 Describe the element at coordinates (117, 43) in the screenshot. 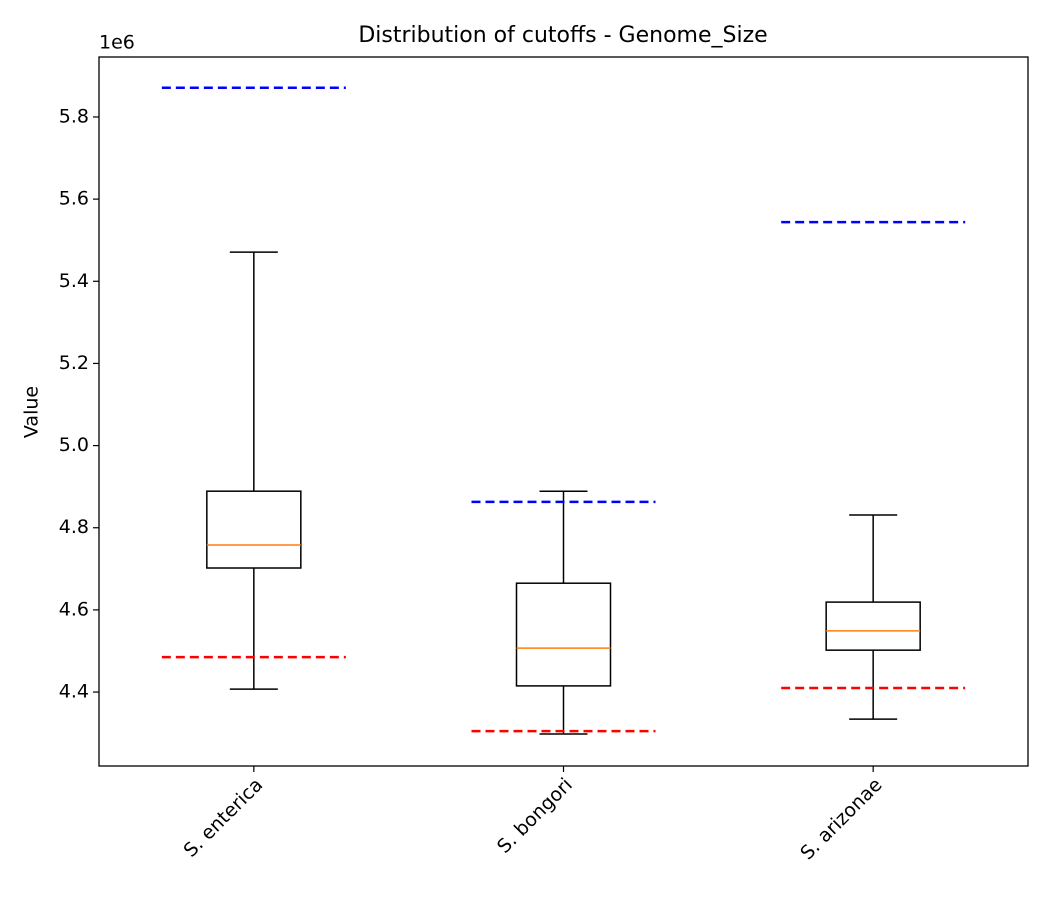

I see `y-offset-label: 1e6` at that location.